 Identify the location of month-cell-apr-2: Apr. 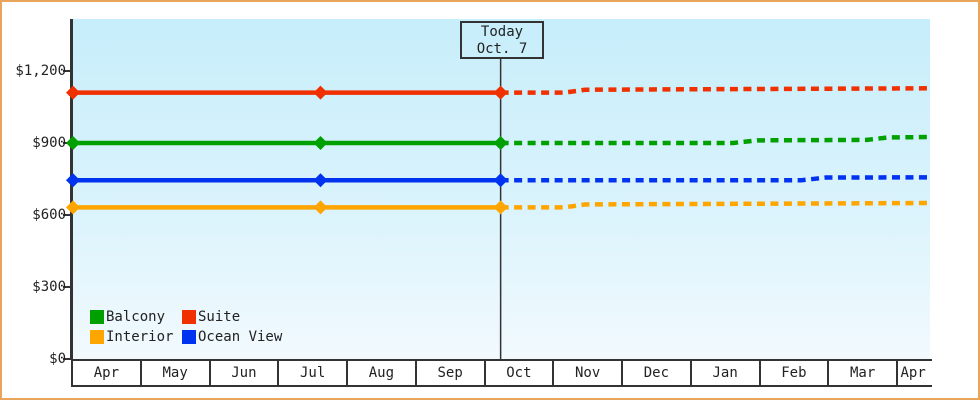
(912, 373).